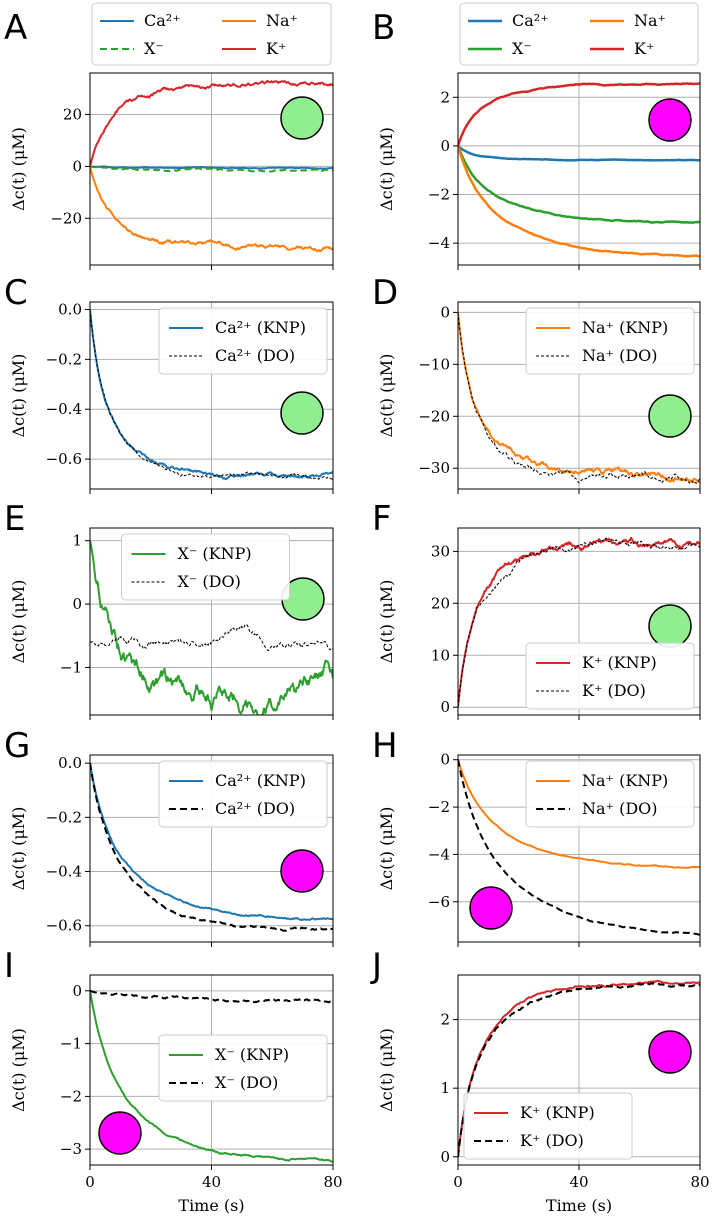  I want to click on panel-e: −1 0 1 Δc(t) (μM) E X⁻ (KNP) X⁻ (DO), so click(169, 609).